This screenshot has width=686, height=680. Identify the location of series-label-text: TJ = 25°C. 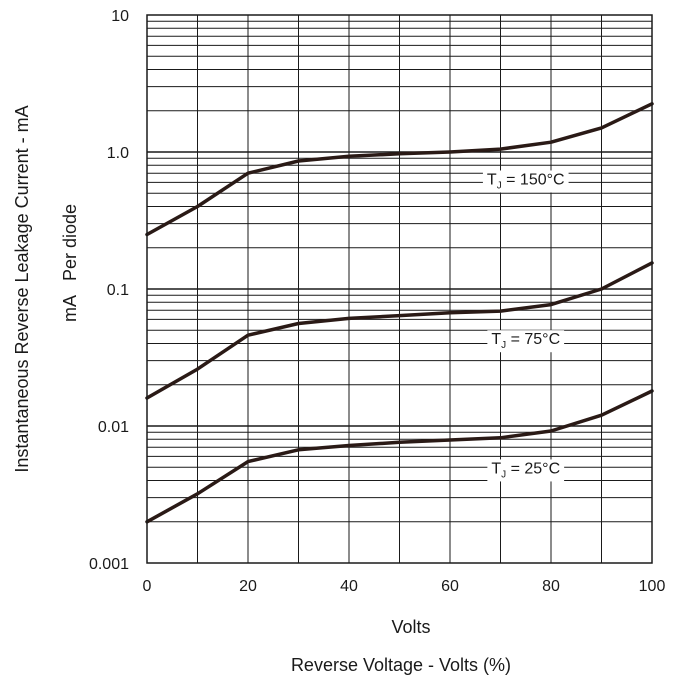
(525, 470).